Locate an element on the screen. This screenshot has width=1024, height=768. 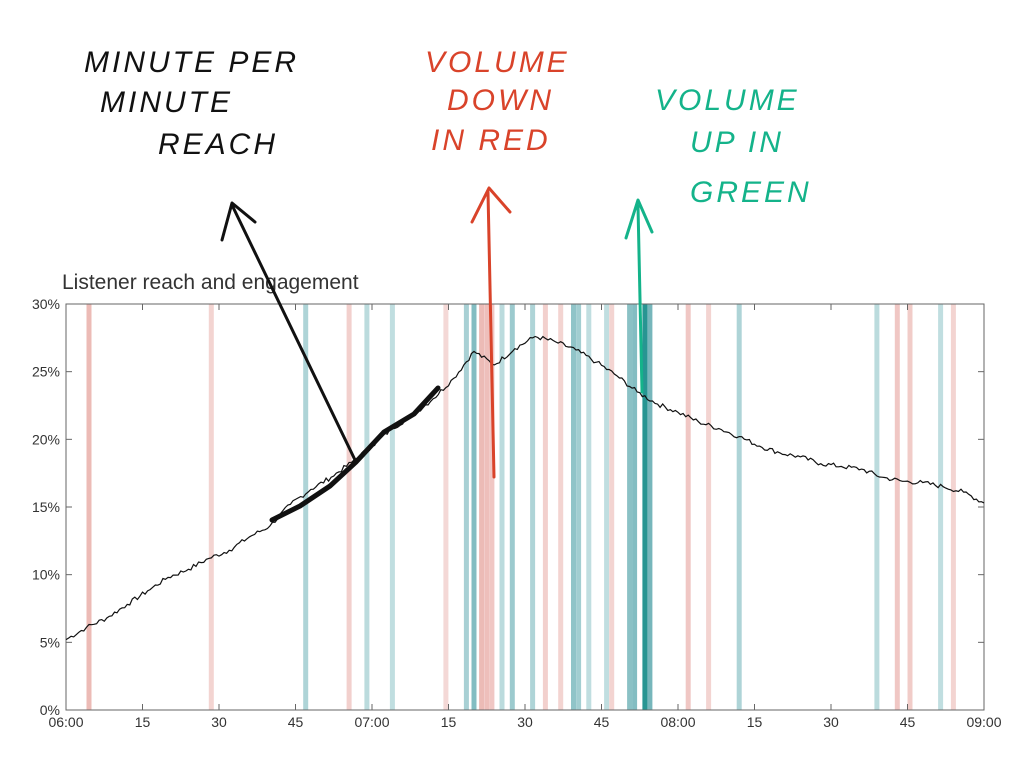
x-tick-label-12: 09:00 is located at coordinates (983, 722).